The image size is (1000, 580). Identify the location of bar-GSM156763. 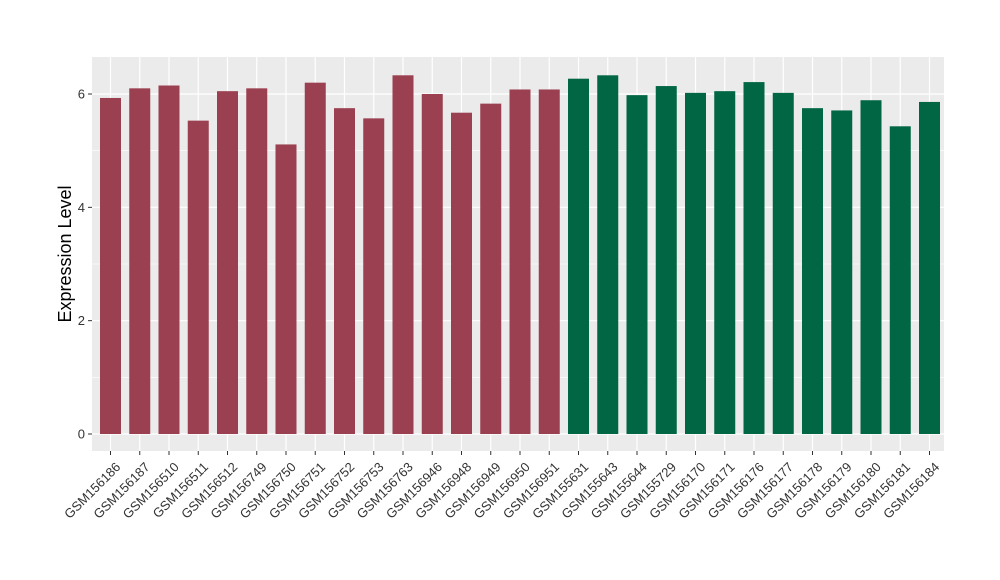
(403, 255).